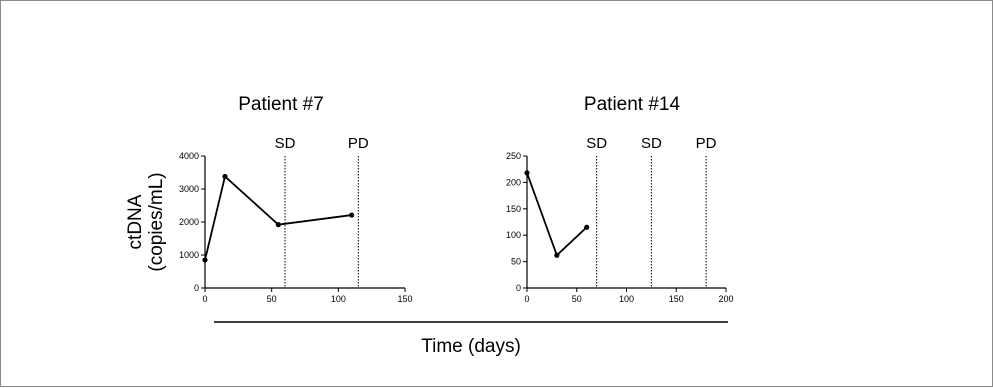 This screenshot has height=388, width=993. What do you see at coordinates (358, 143) in the screenshot?
I see `panel-1-marker-label: PD` at bounding box center [358, 143].